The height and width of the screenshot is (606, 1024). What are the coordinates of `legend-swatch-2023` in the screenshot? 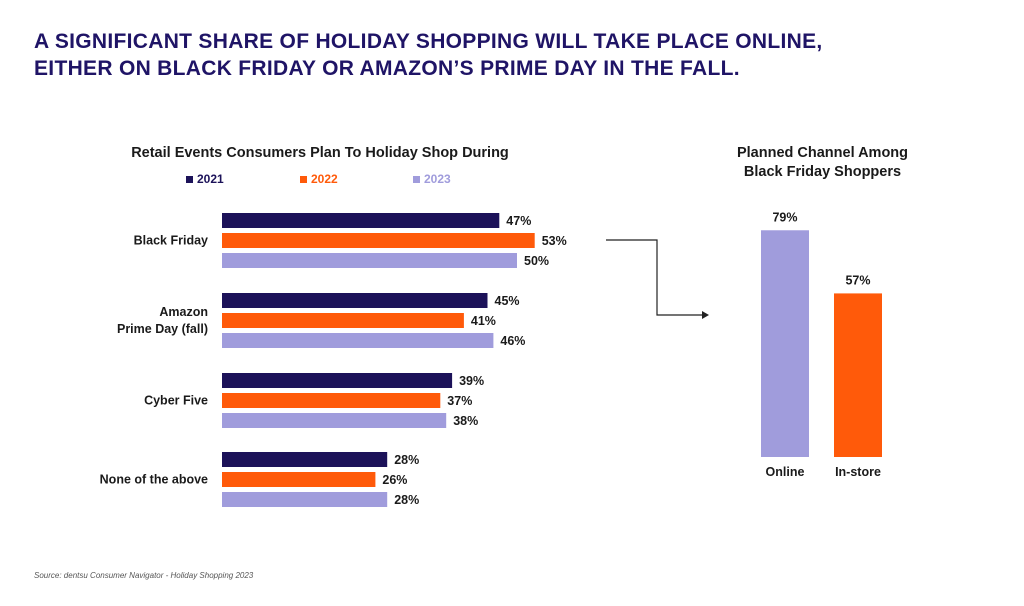 It's located at (416, 179).